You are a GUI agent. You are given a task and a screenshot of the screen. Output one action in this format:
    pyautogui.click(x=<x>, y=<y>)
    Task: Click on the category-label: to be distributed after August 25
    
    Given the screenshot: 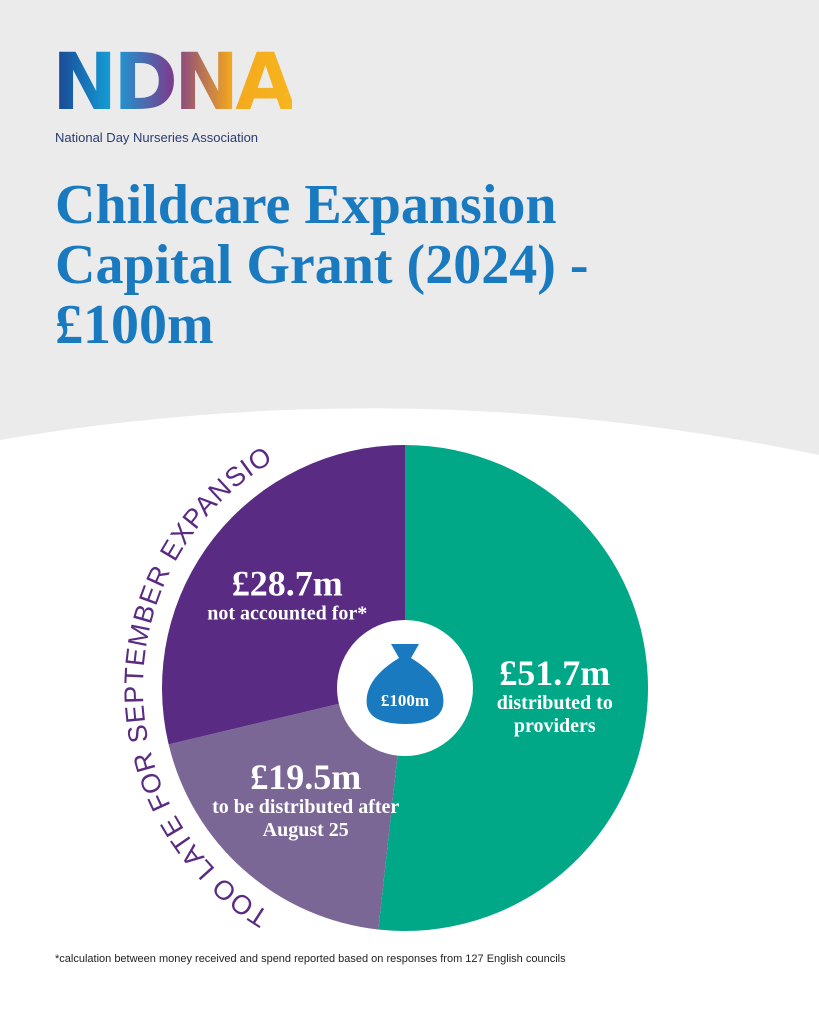 What is the action you would take?
    pyautogui.click(x=306, y=819)
    